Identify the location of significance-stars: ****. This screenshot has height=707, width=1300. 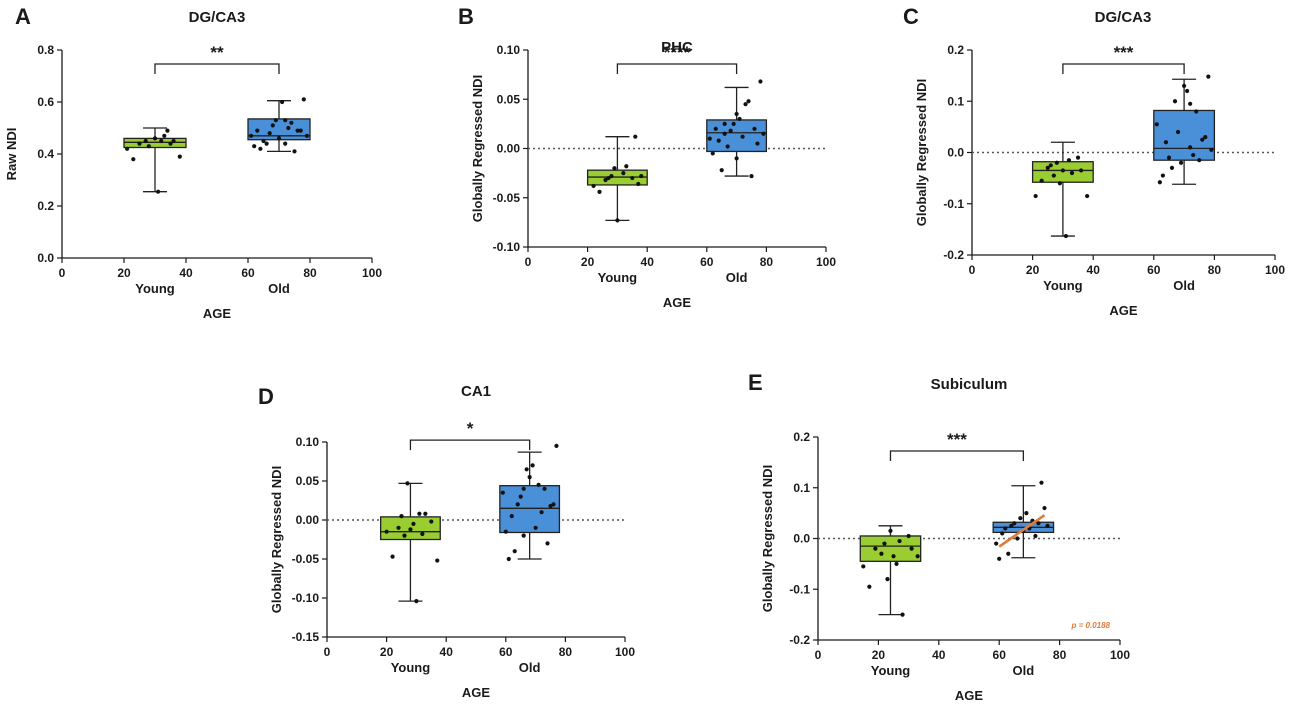
(677, 52).